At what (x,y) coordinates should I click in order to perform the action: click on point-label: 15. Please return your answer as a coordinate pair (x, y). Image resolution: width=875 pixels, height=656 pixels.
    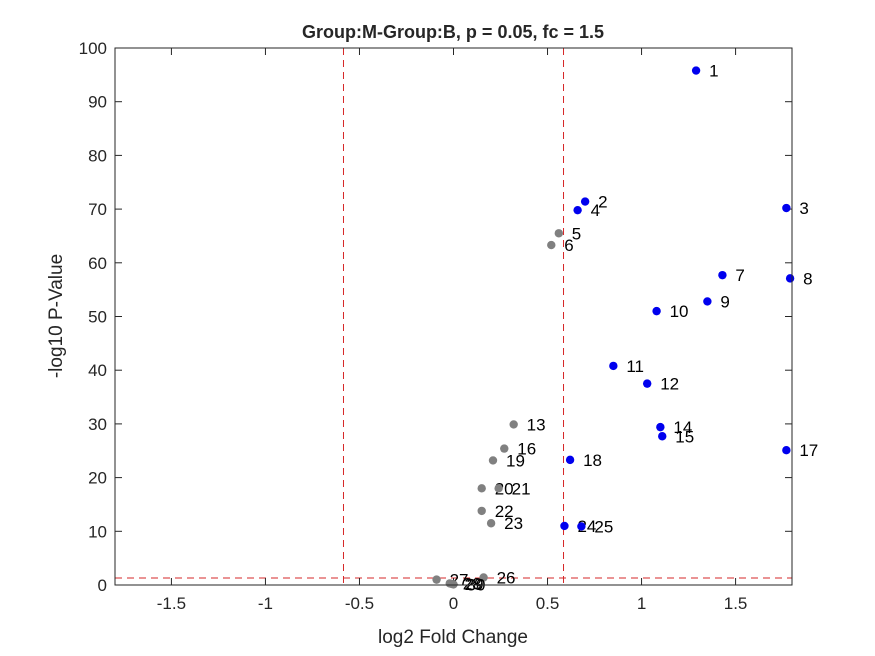
    Looking at the image, I should click on (684, 436).